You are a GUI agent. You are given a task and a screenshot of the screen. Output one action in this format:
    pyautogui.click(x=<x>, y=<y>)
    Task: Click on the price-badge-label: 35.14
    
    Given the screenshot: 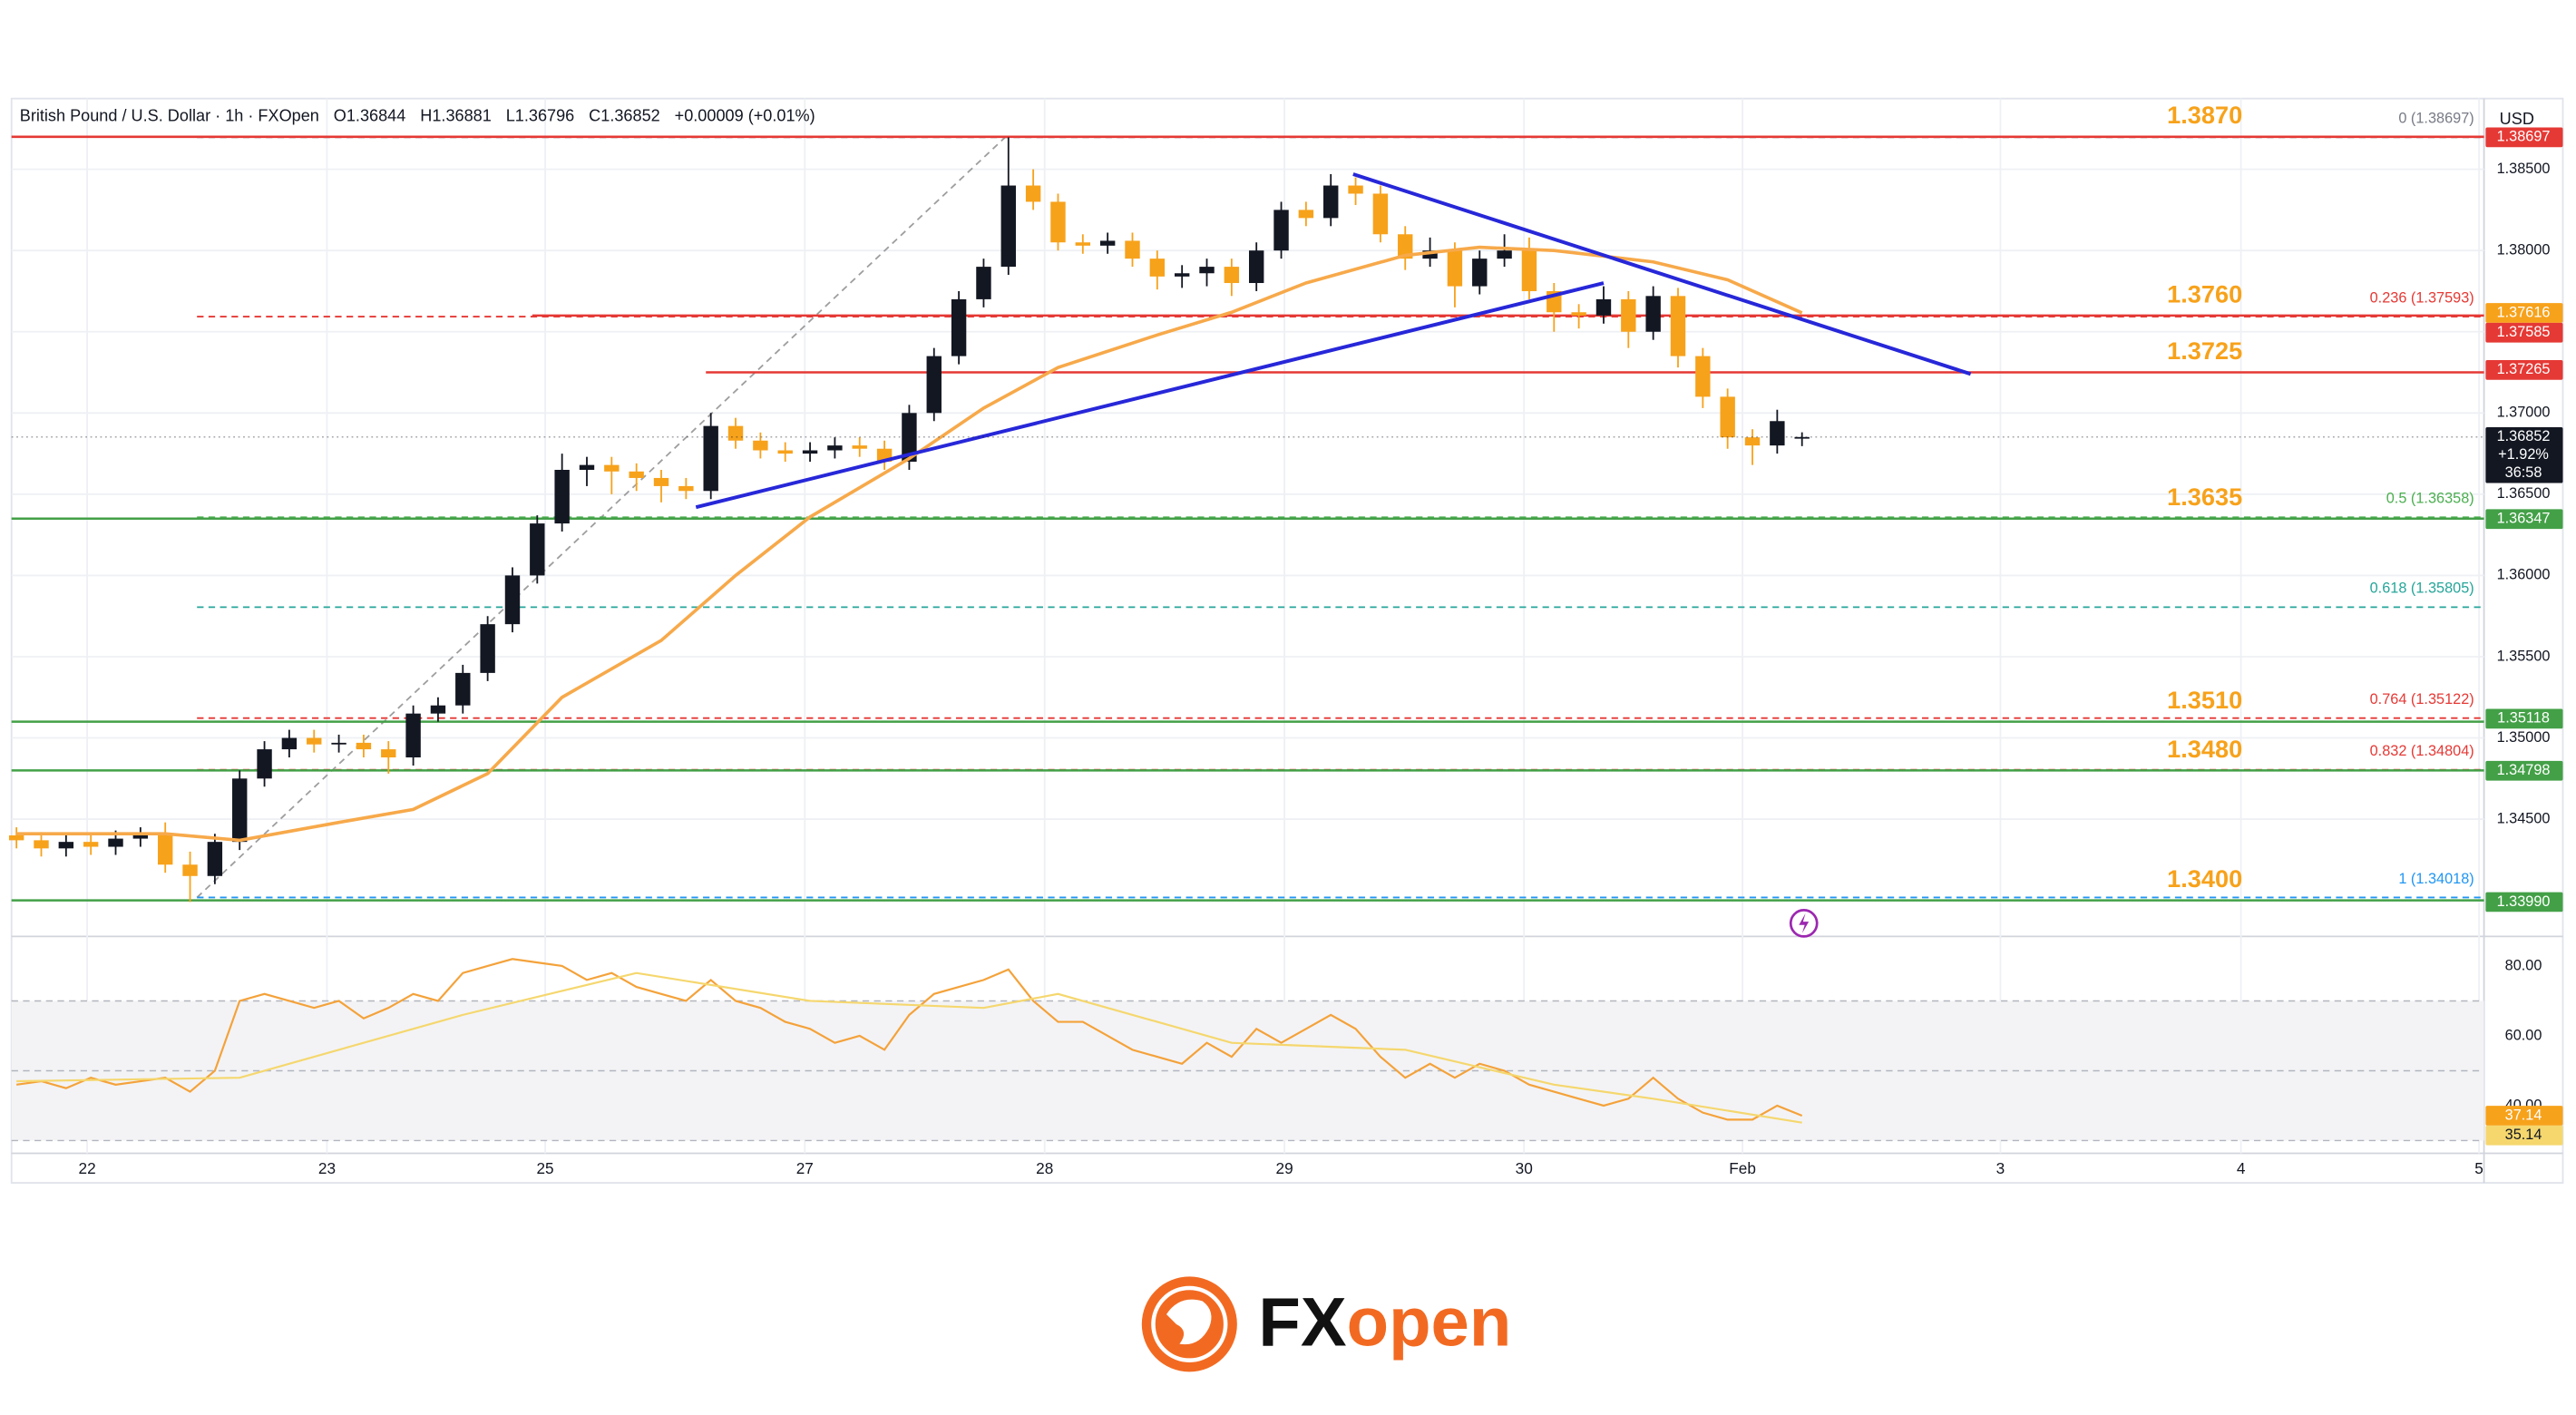 What is the action you would take?
    pyautogui.click(x=2523, y=1135)
    